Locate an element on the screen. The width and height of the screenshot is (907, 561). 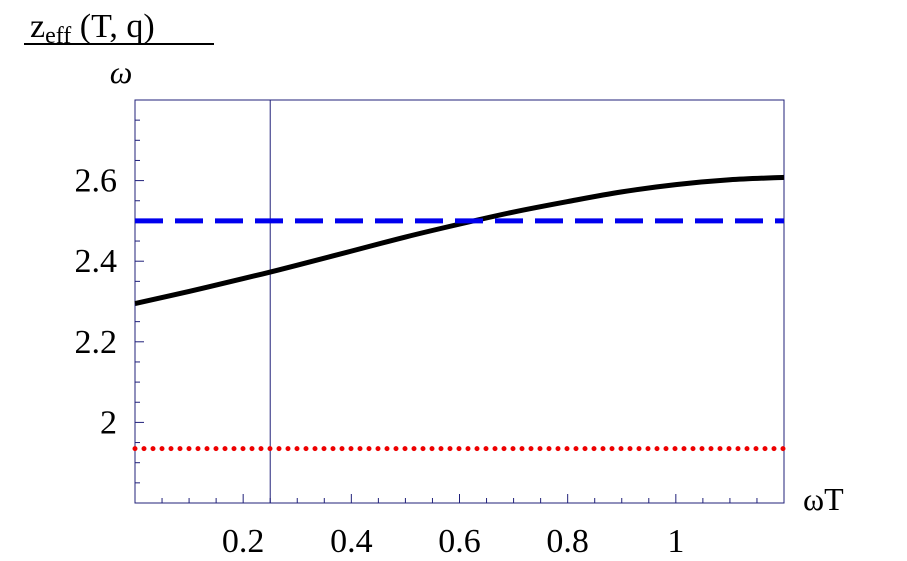
svg-text: zeff (T, q) is located at coordinates (92, 28).